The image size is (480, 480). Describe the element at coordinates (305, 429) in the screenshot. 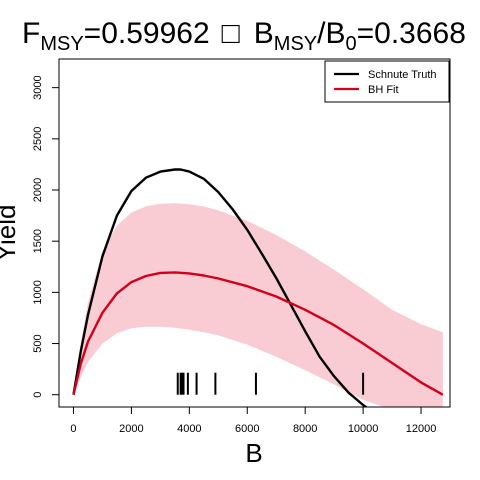

I see `x-tick-label: 8000` at that location.